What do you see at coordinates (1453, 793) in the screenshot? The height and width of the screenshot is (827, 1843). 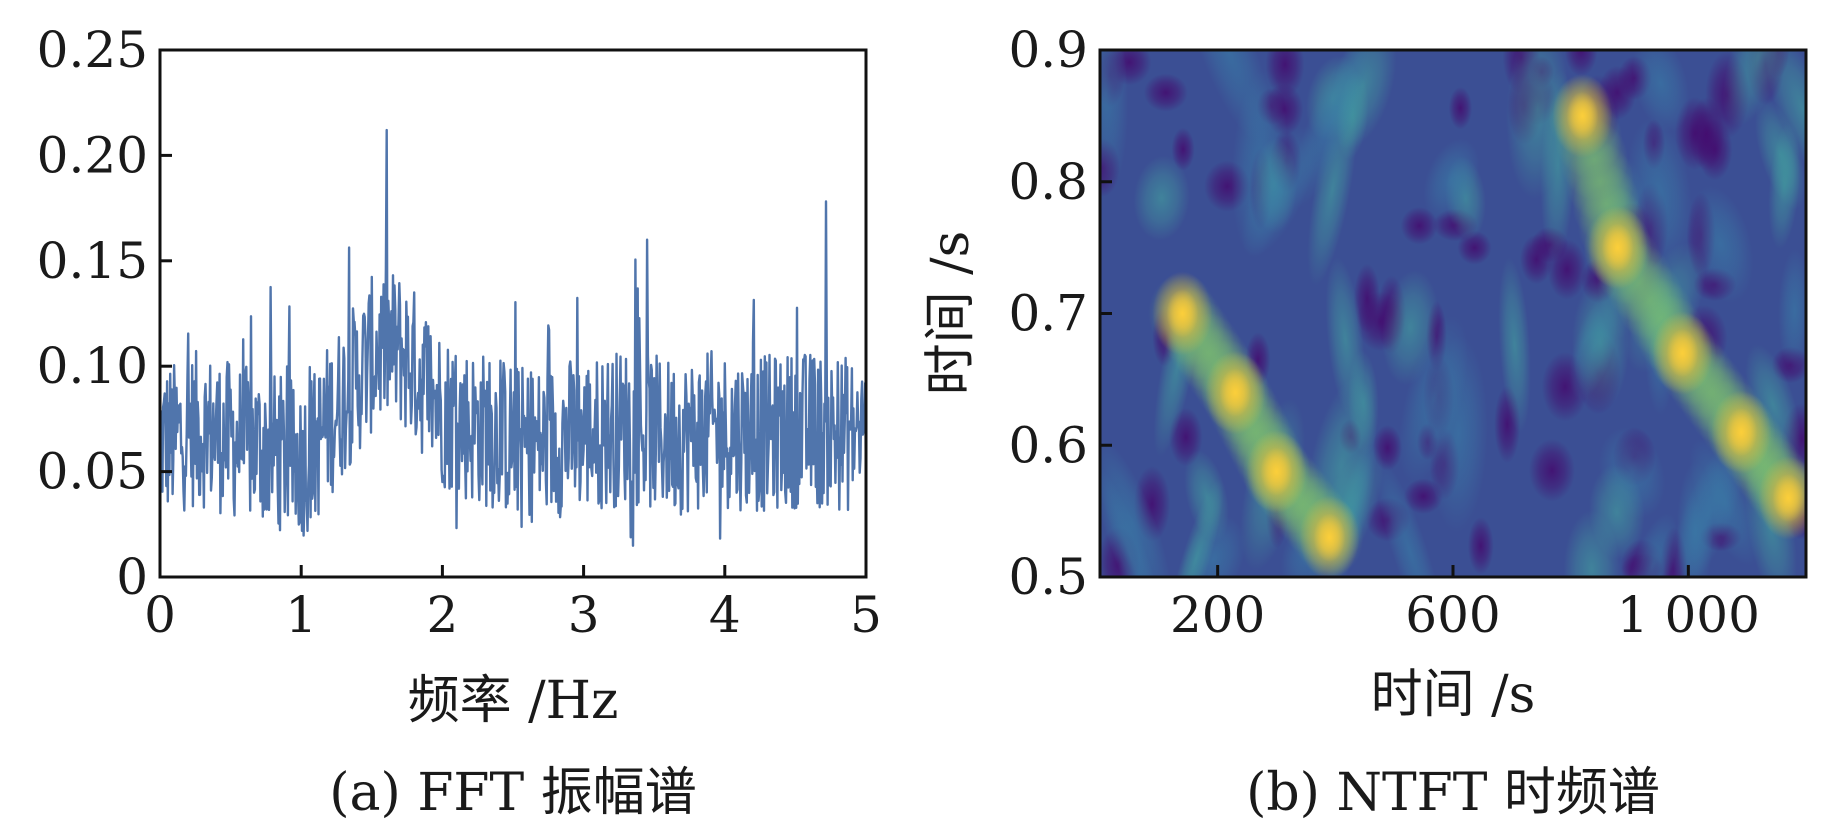 I see `ntft-caption: (b) NTFT 时频谱` at bounding box center [1453, 793].